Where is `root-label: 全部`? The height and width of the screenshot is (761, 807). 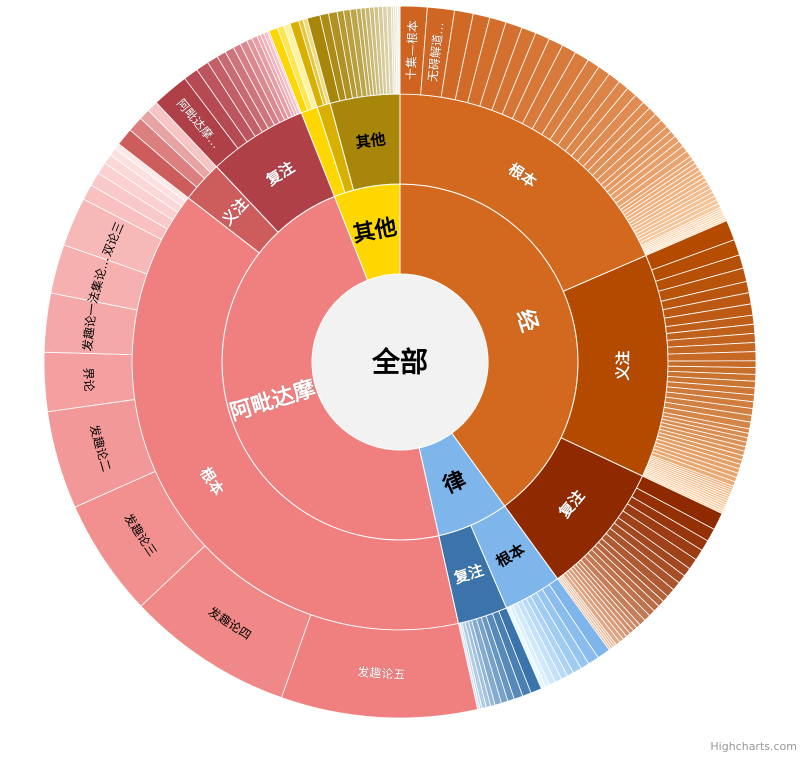 root-label: 全部 is located at coordinates (399, 362).